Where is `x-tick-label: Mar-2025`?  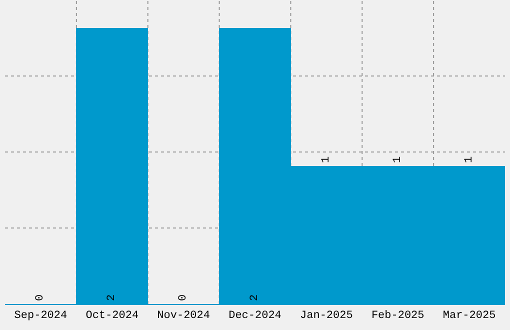
x-tick-label: Mar-2025 is located at coordinates (469, 316).